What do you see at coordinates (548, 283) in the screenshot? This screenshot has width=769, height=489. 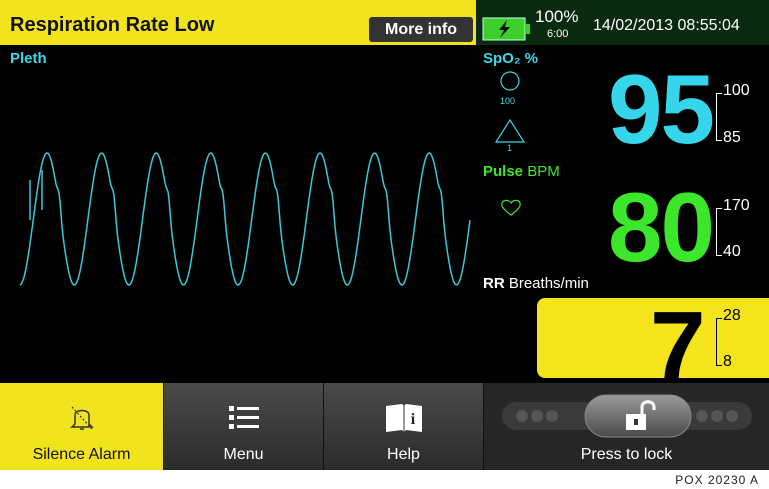 I see `rr-unit: Breaths/min` at bounding box center [548, 283].